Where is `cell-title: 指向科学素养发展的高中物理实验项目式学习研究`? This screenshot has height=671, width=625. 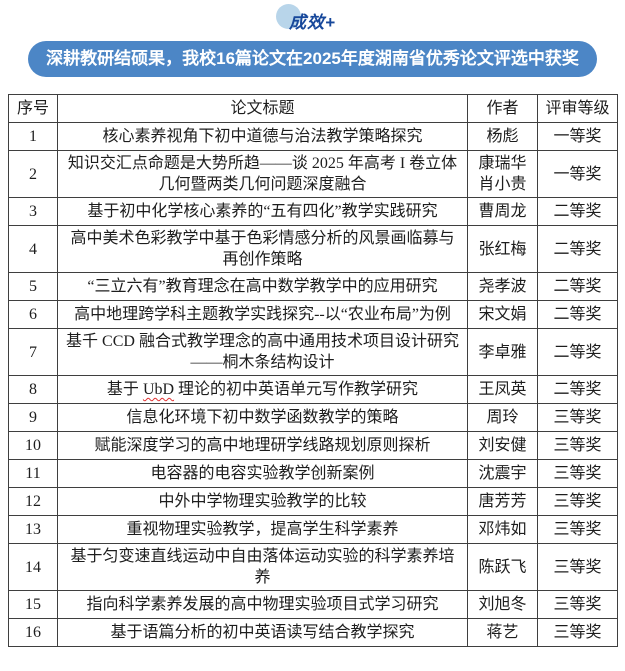 cell-title: 指向科学素养发展的高中物理实验项目式学习研究 is located at coordinates (262, 604).